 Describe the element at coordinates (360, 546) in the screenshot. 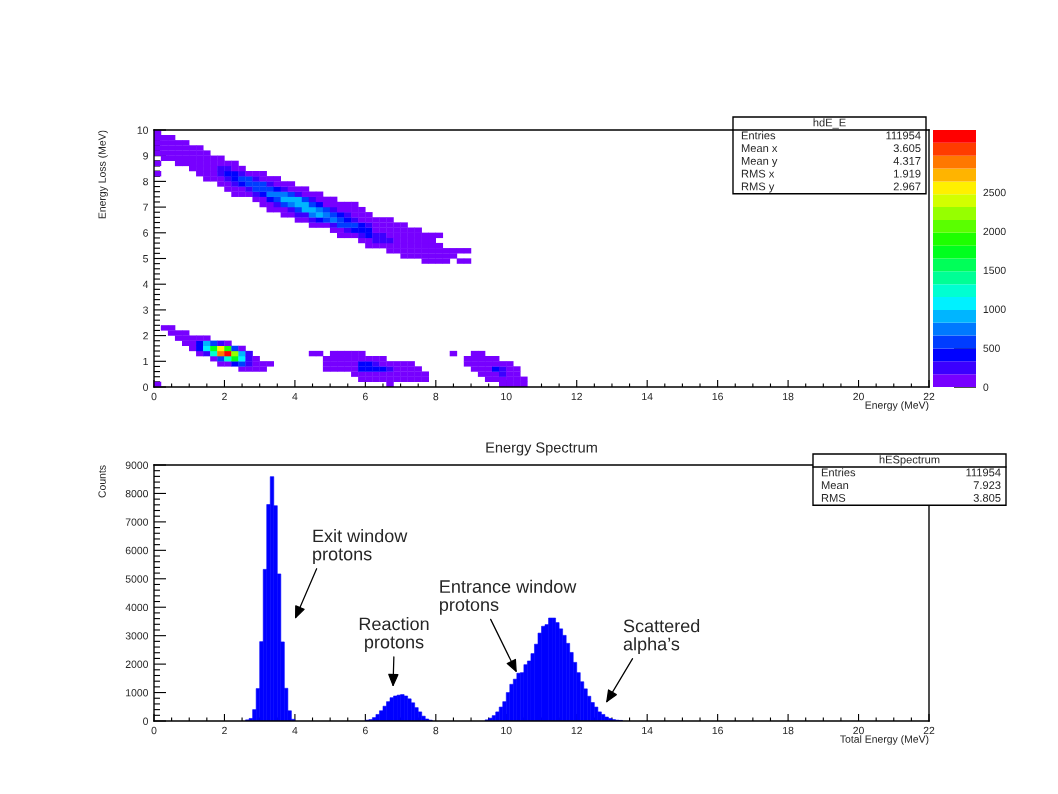

I see `annotation: Exit window protons` at that location.